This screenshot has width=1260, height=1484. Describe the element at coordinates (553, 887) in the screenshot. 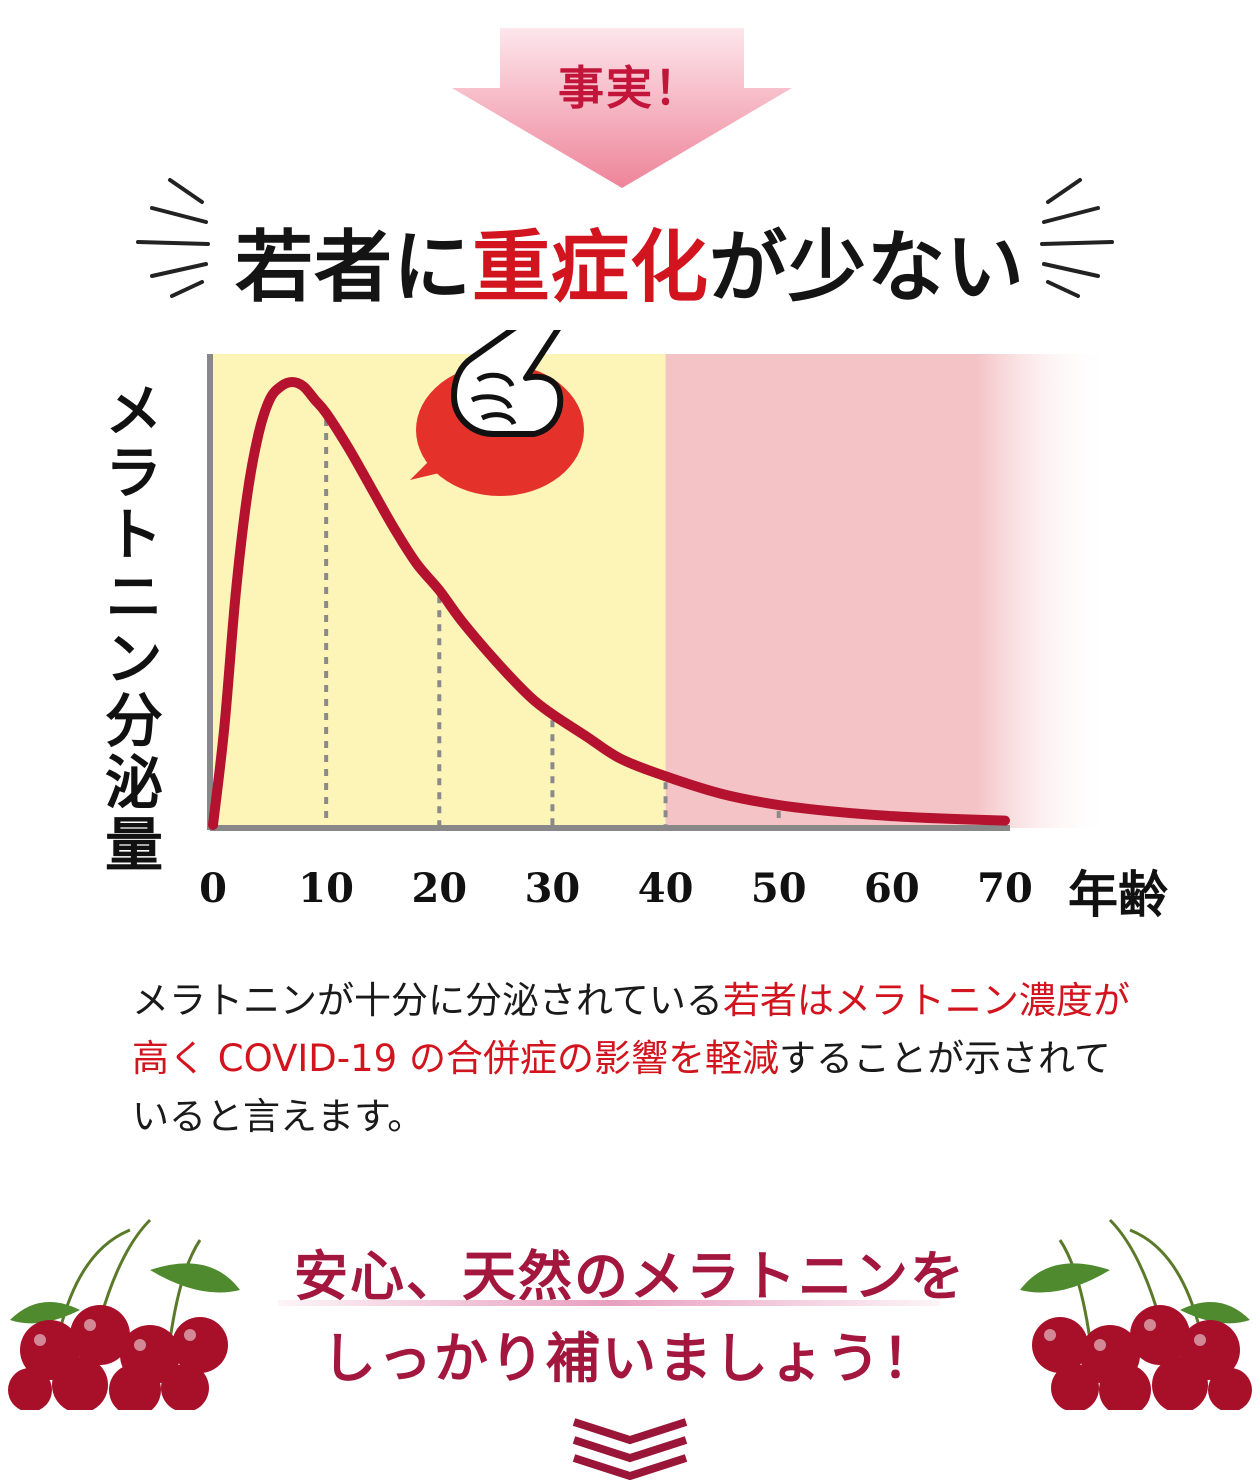

I see `x-tick-label: 30` at that location.